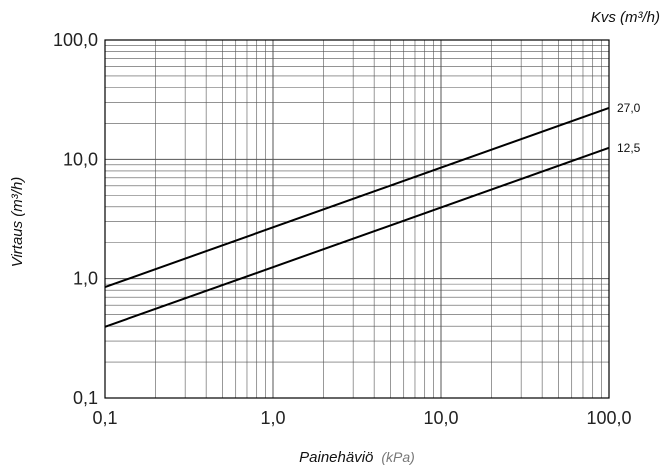  I want to click on legend-title: Kvs (m³/h), so click(625, 17).